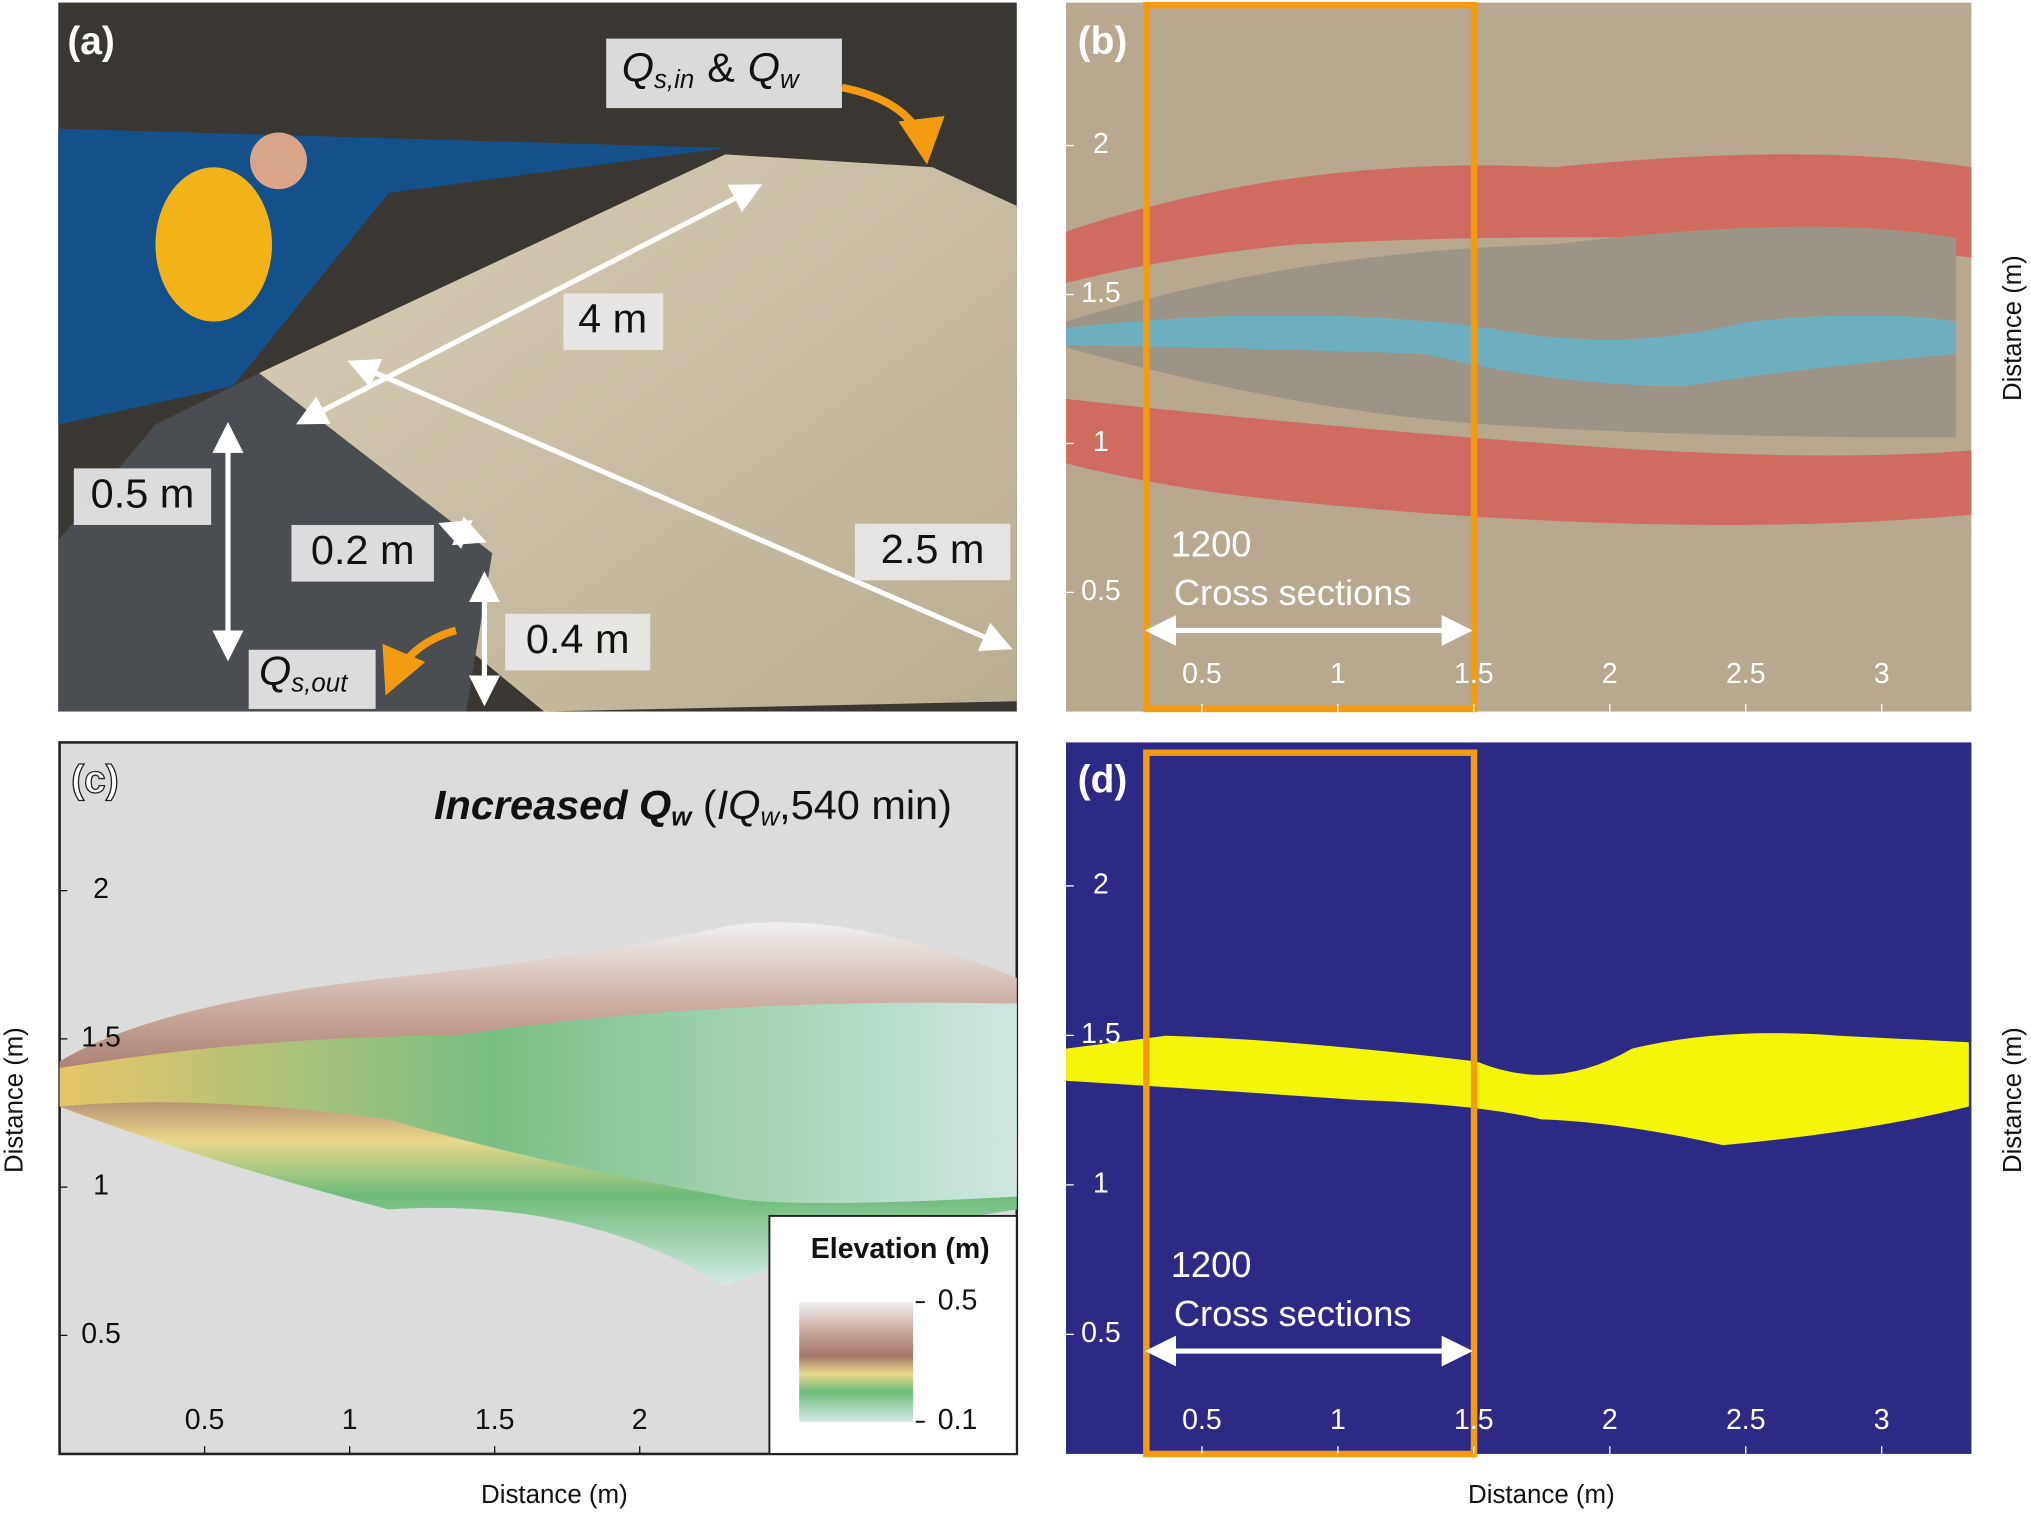 The image size is (2031, 1526). Describe the element at coordinates (893, 124) in the screenshot. I see `inflow-arrow` at that location.